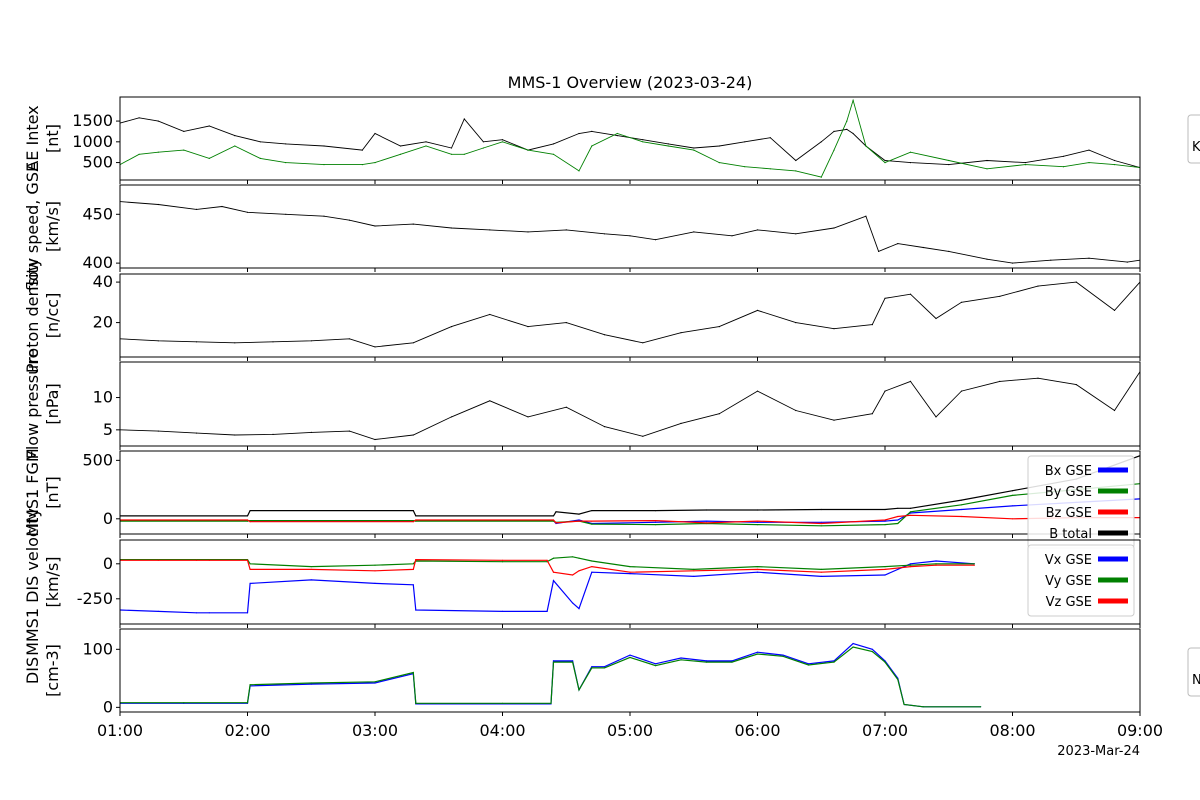 This screenshot has width=1200, height=800. What do you see at coordinates (97, 213) in the screenshot?
I see `y-tick-label: 450` at bounding box center [97, 213].